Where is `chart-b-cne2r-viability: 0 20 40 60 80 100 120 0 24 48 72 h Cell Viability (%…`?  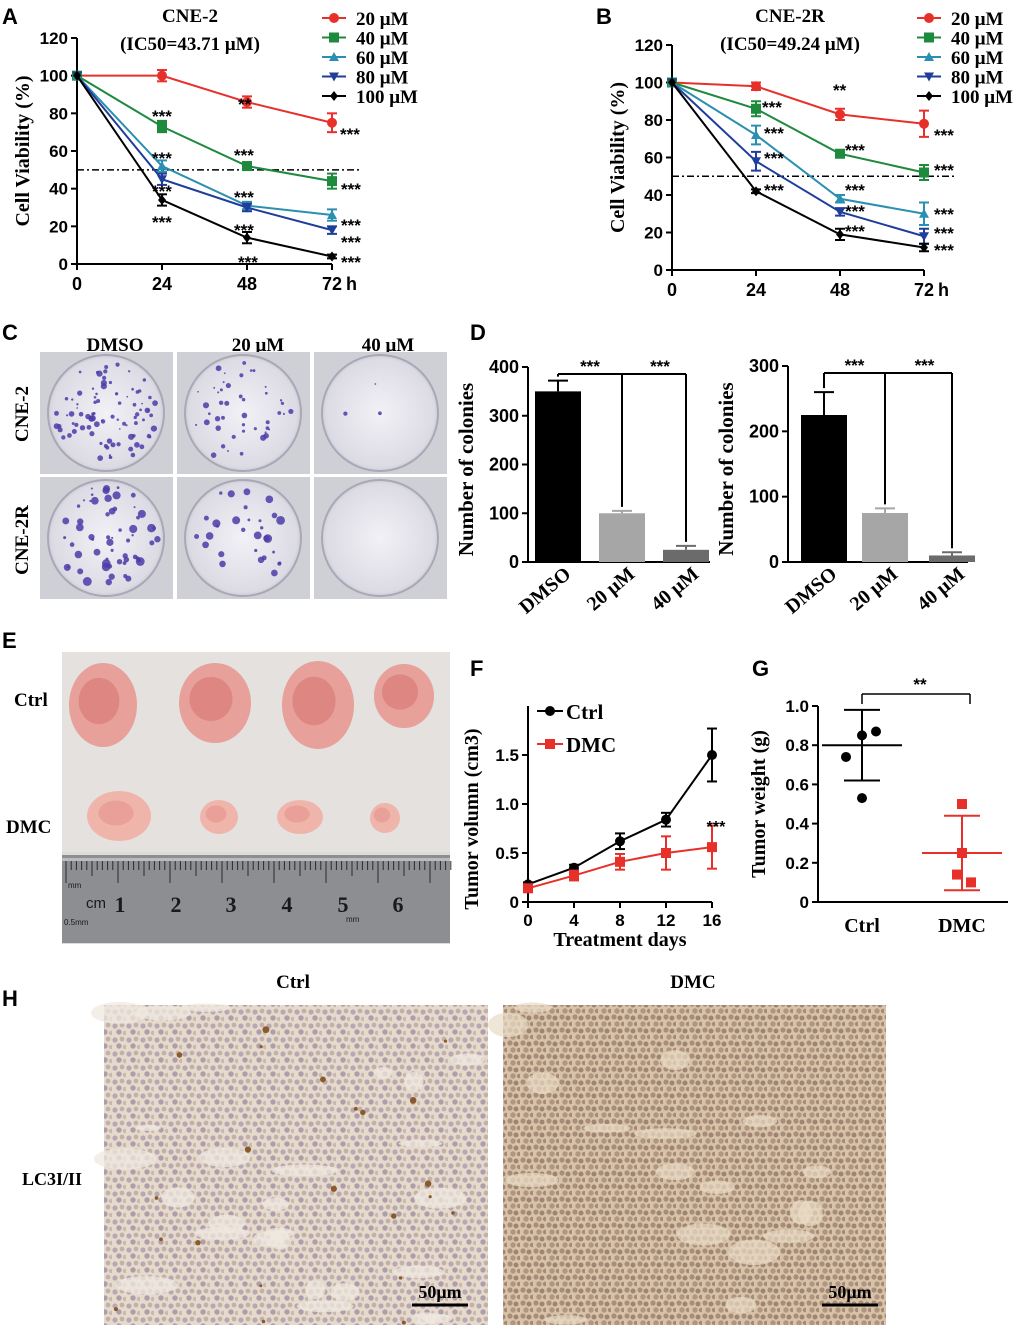
chart-b-cne2r-viability: 0 20 40 60 80 100 120 0 24 48 72 h Cell Viability (%… is located at coordinates (810, 153).